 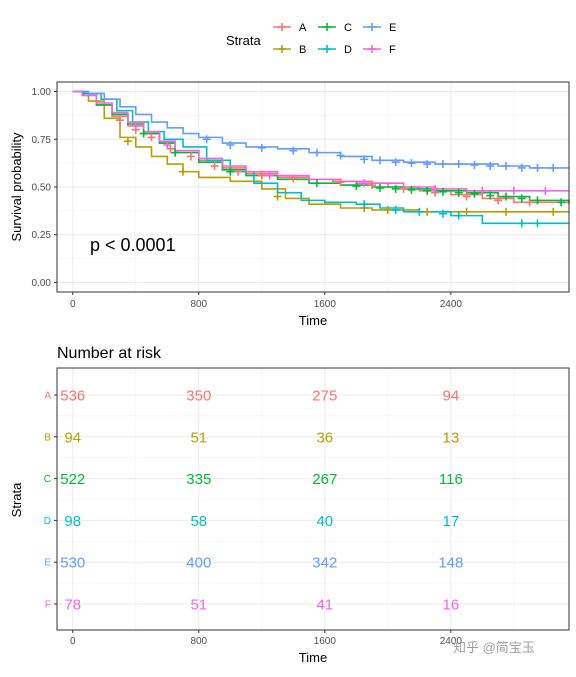 I want to click on x-tick-label: 800, so click(x=198, y=304).